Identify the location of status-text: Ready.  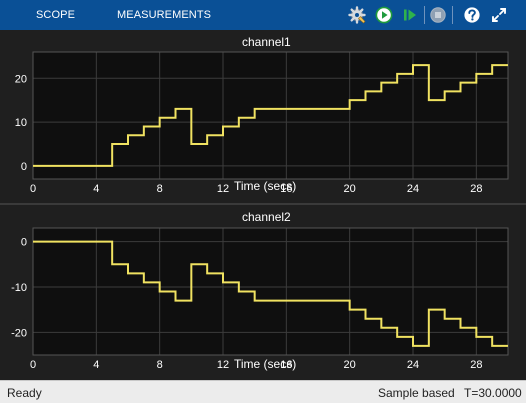
(24, 393).